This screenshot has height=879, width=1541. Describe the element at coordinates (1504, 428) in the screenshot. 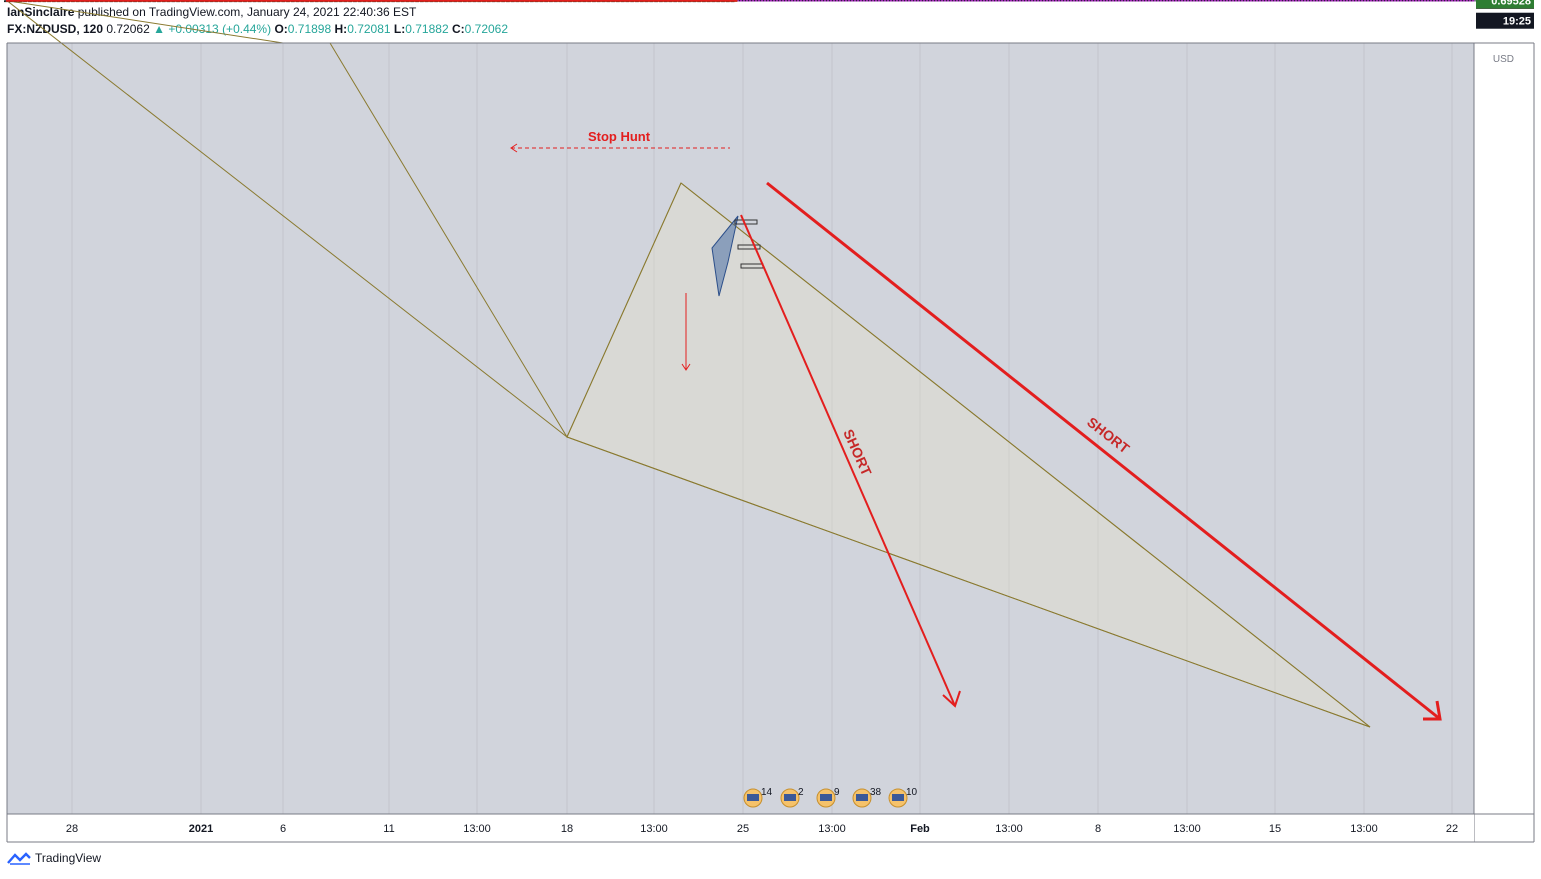

I see `price-axis` at that location.